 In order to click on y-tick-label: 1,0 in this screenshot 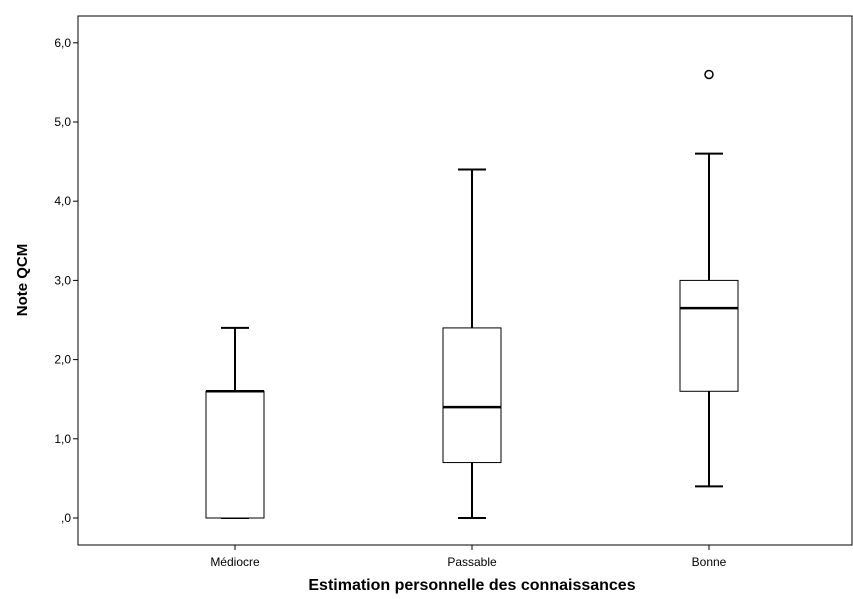, I will do `click(62, 439)`.